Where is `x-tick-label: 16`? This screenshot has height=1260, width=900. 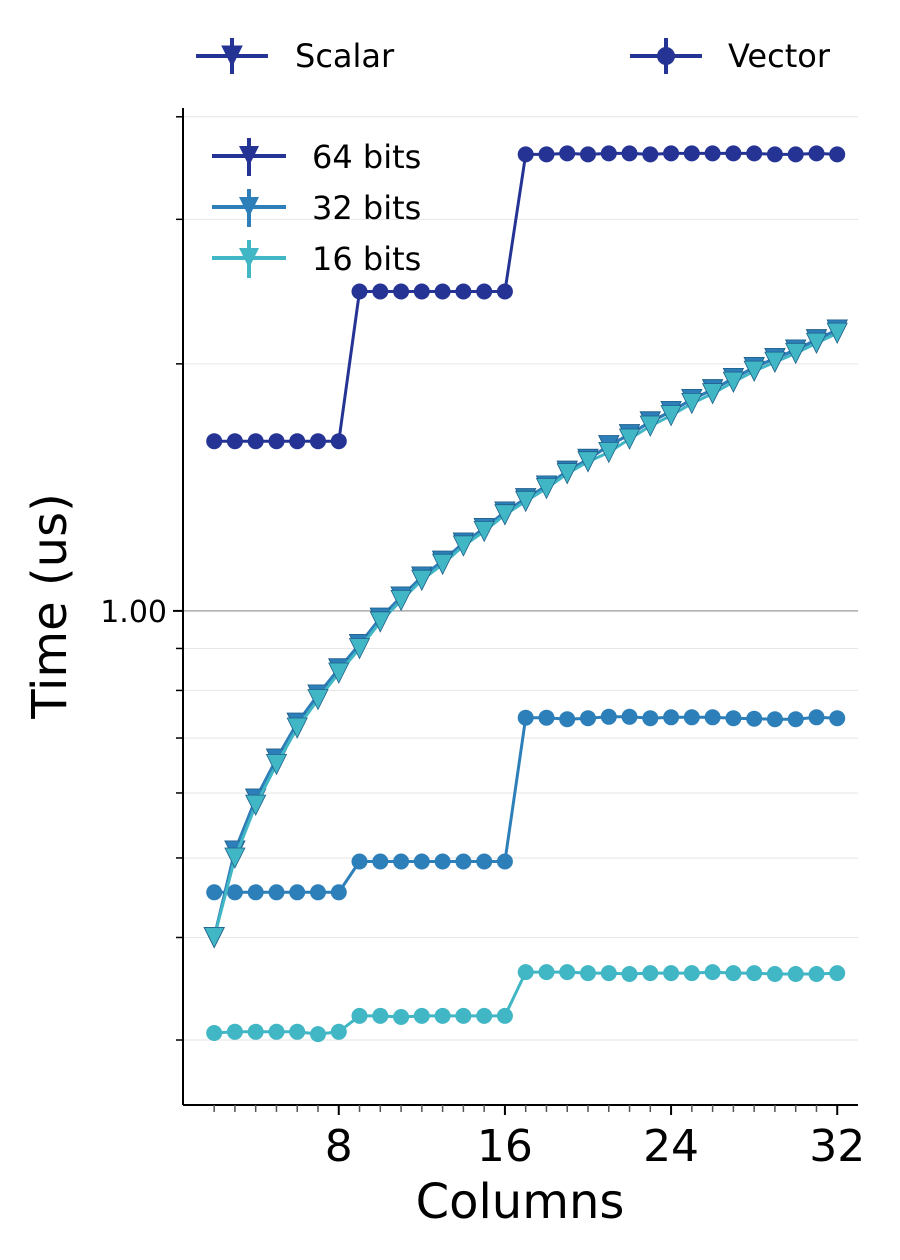
x-tick-label: 16 is located at coordinates (505, 1146).